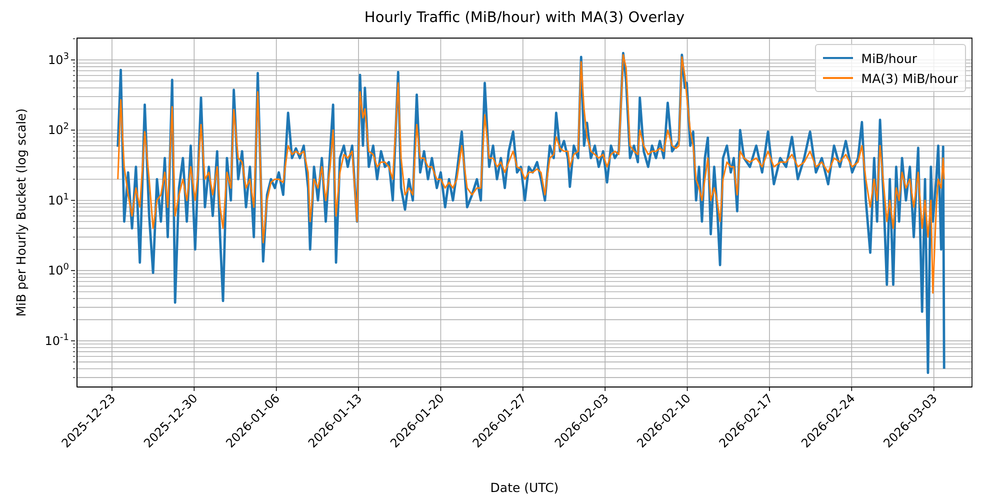  What do you see at coordinates (909, 78) in the screenshot?
I see `legend-label: MA(3) MiB/hour` at bounding box center [909, 78].